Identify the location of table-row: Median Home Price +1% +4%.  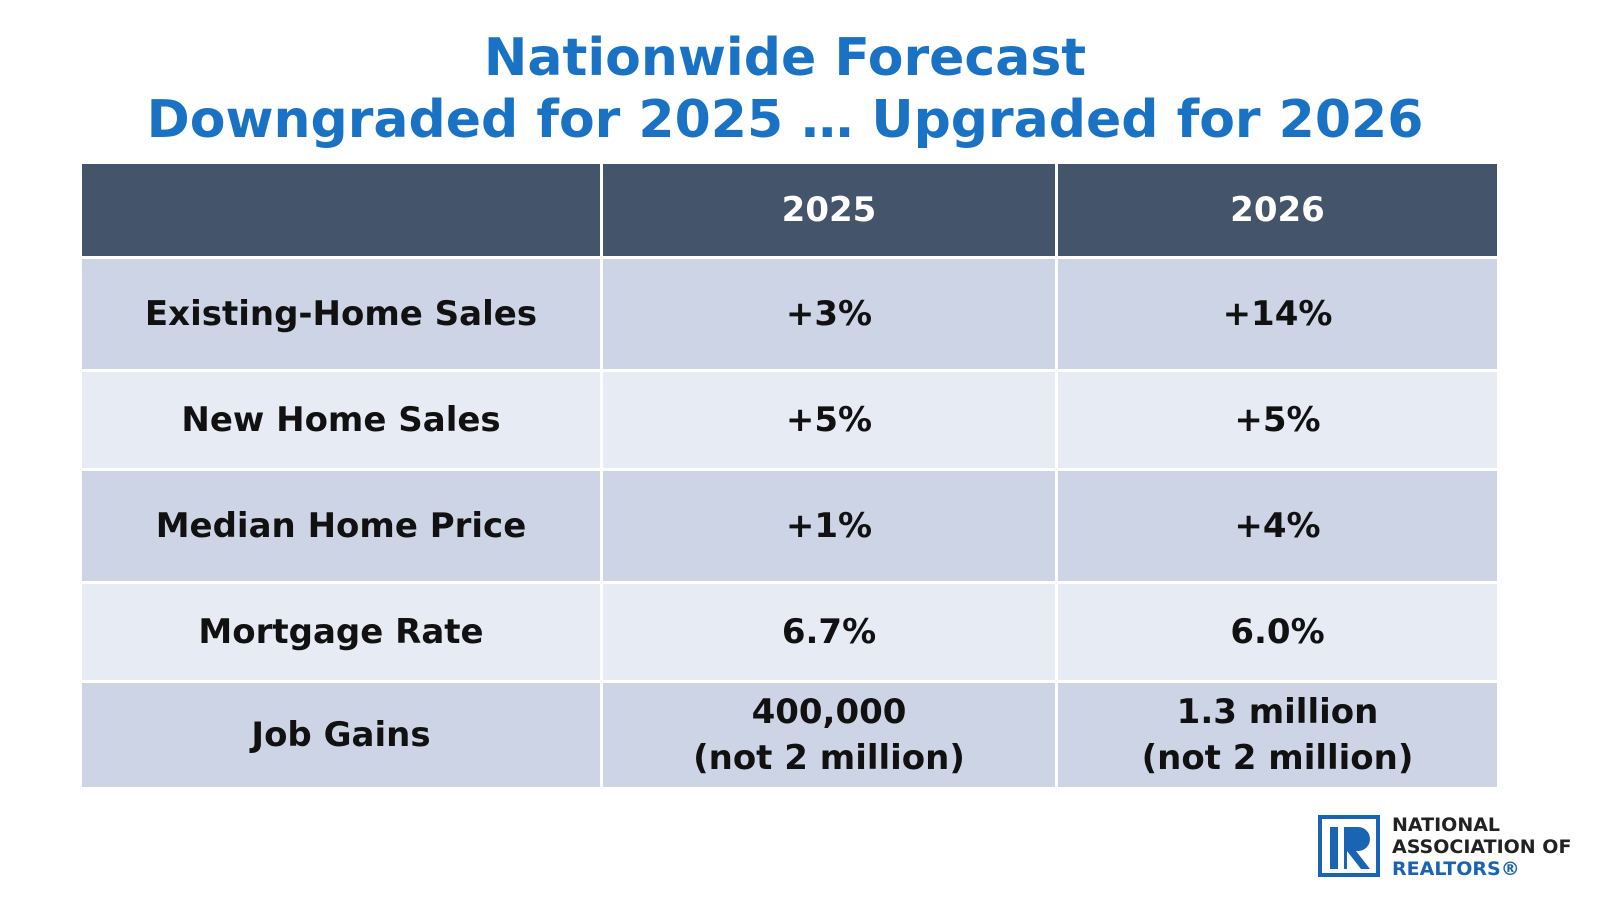
(789, 527).